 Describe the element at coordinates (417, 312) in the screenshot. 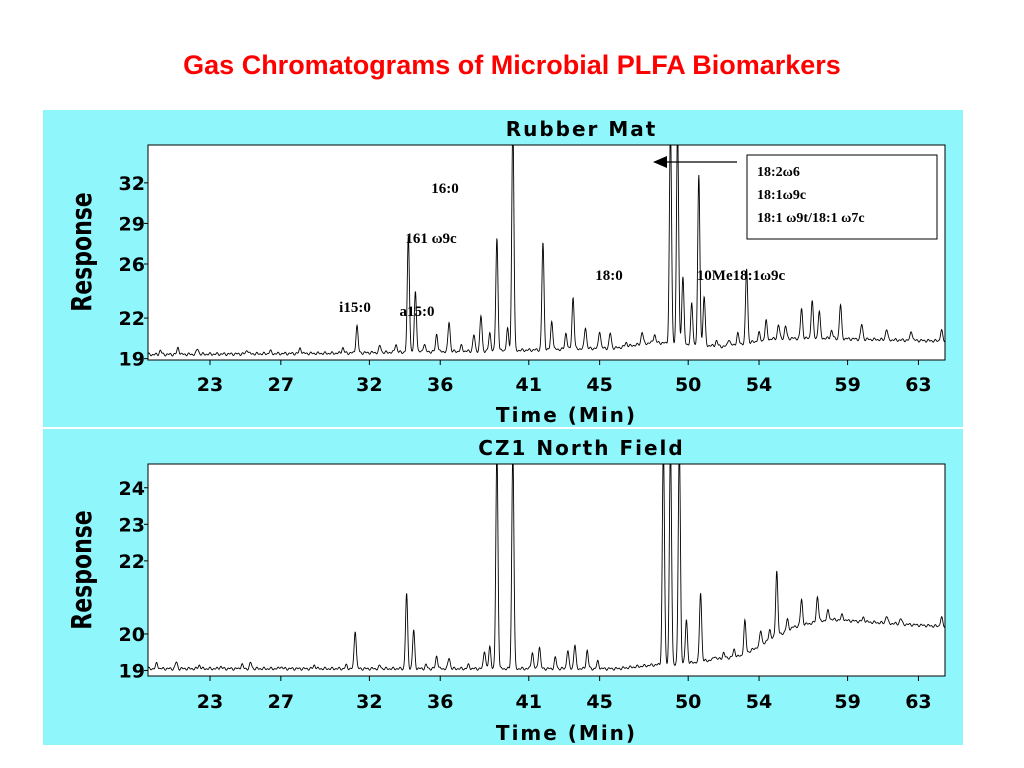

I see `peak-label: a15:0` at that location.